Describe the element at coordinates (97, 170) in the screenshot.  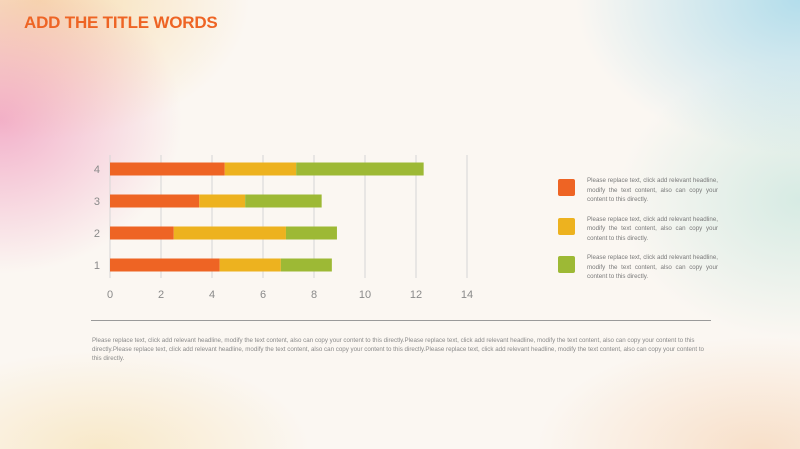
I see `y-tick-label: 4` at that location.